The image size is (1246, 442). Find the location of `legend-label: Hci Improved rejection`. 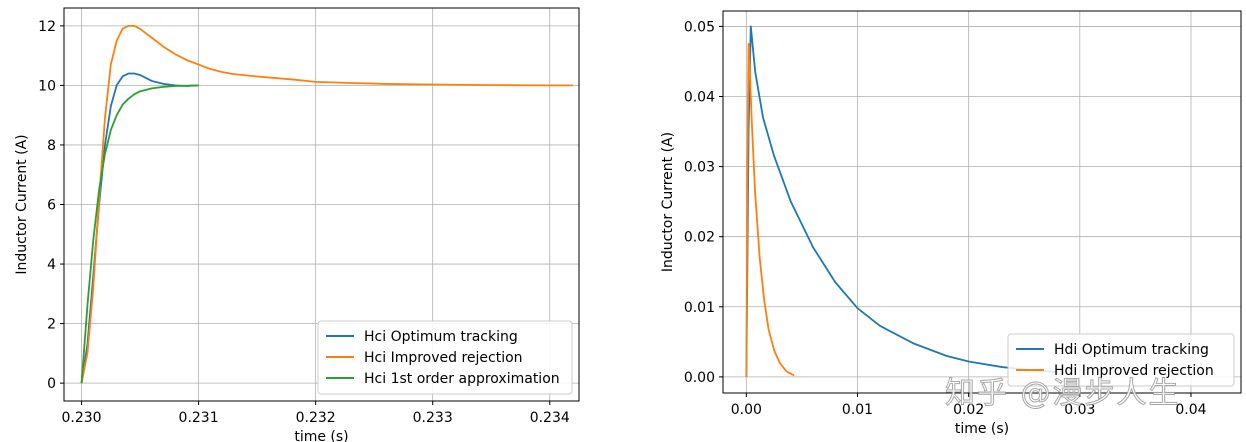

legend-label: Hci Improved rejection is located at coordinates (443, 358).